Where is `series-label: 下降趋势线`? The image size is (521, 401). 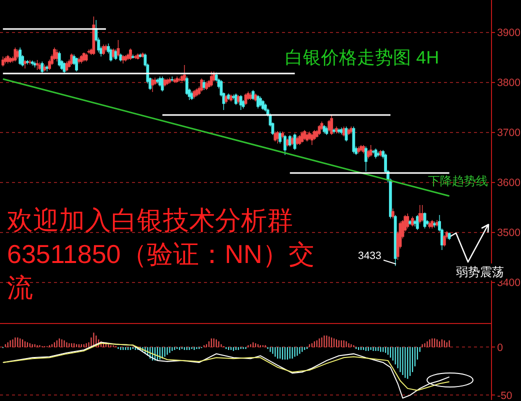 series-label: 下降趋势线 is located at coordinates (458, 181).